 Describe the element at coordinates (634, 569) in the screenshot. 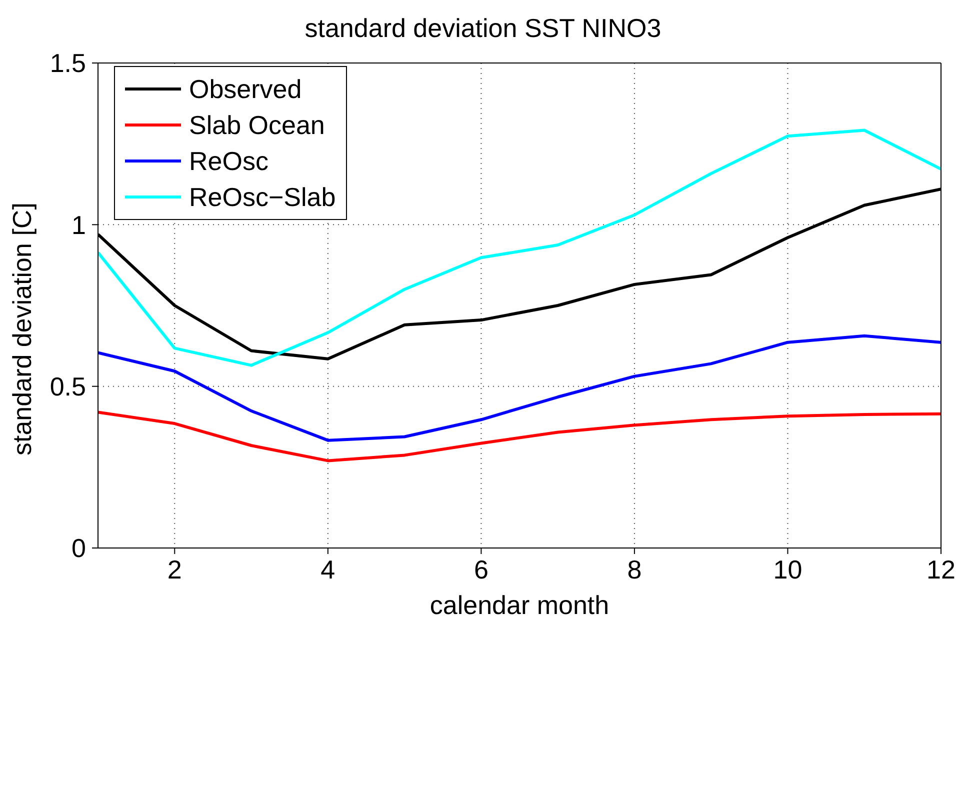

I see `x-tick-label: 8` at that location.